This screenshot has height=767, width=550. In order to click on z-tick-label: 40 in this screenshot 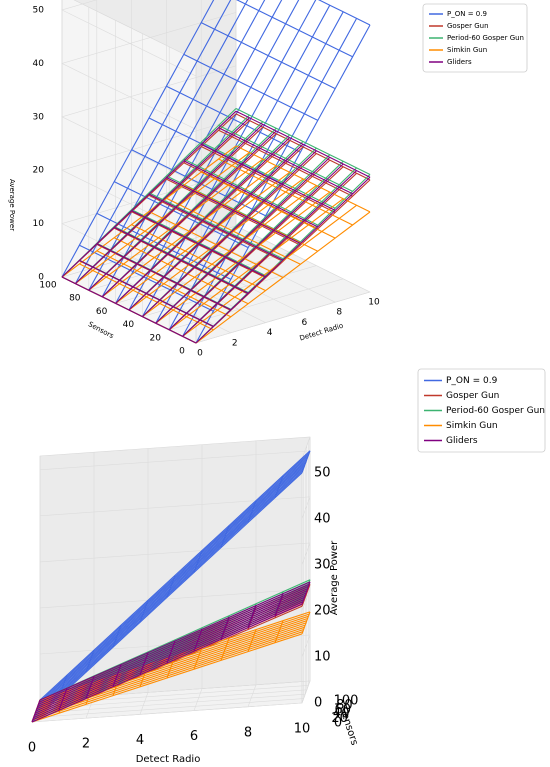, I will do `click(322, 518)`.